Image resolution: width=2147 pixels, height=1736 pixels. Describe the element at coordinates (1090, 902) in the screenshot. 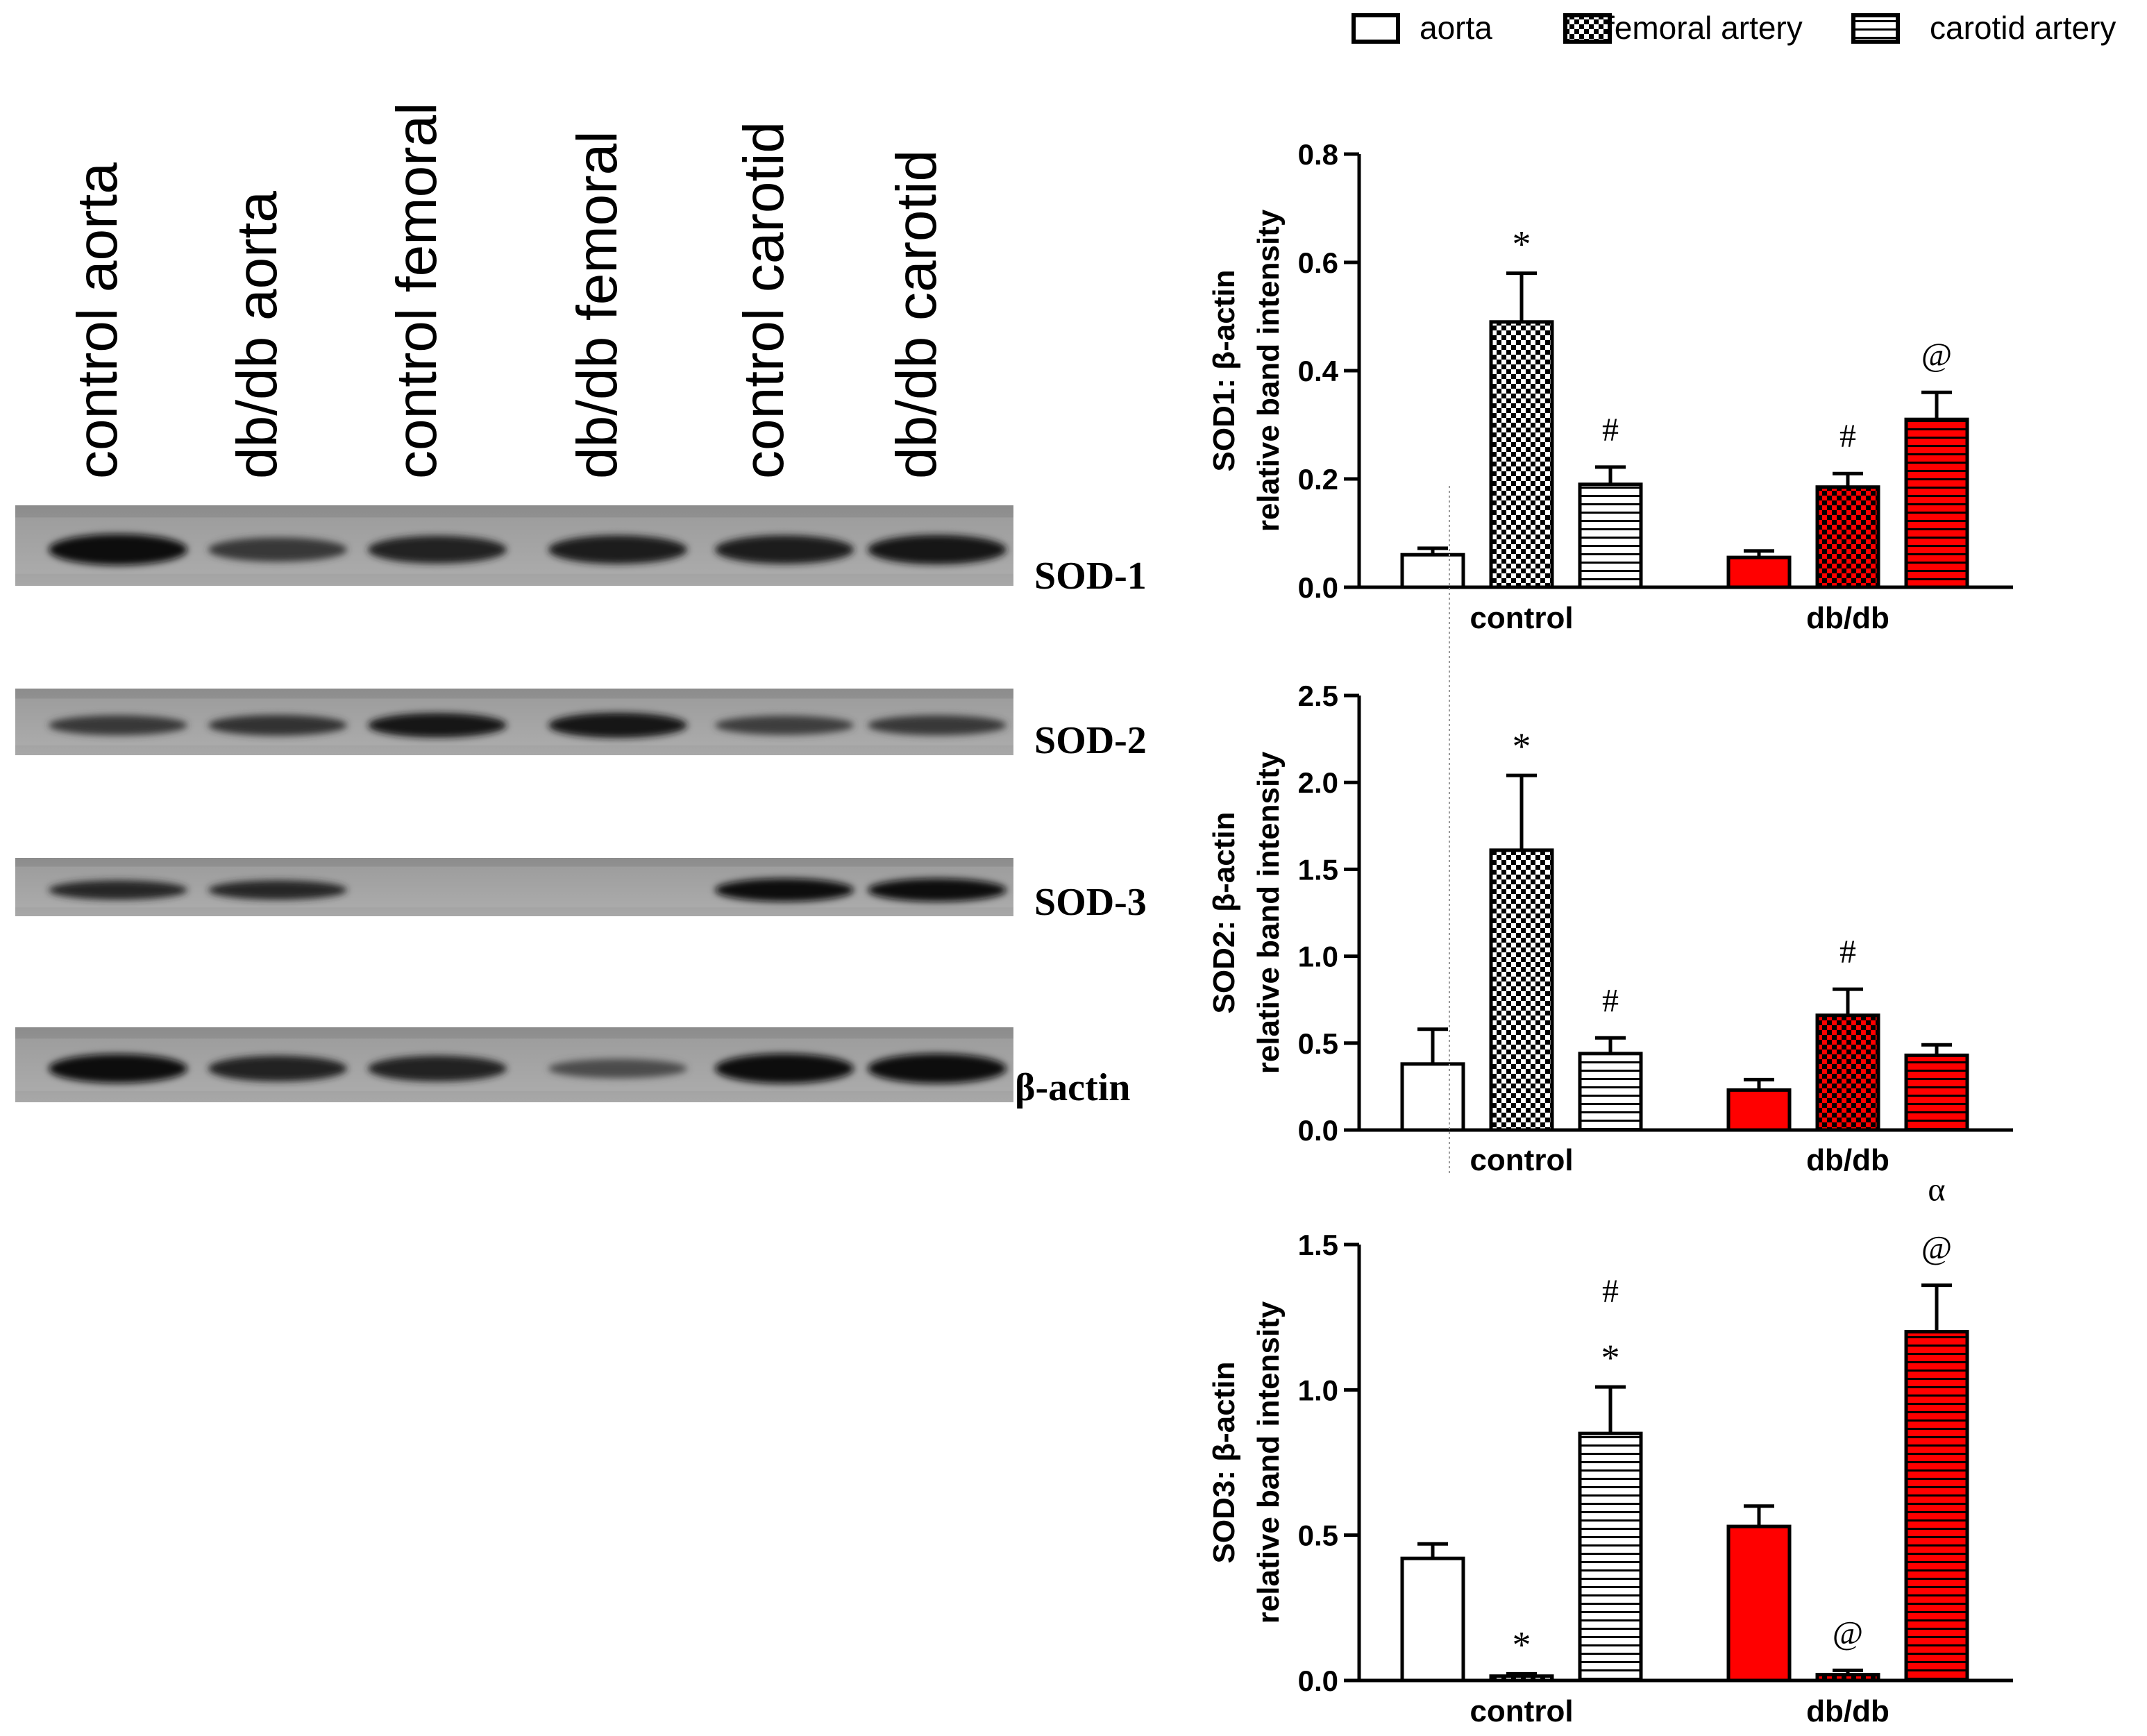

I see `blot-row-label: SOD-3` at that location.